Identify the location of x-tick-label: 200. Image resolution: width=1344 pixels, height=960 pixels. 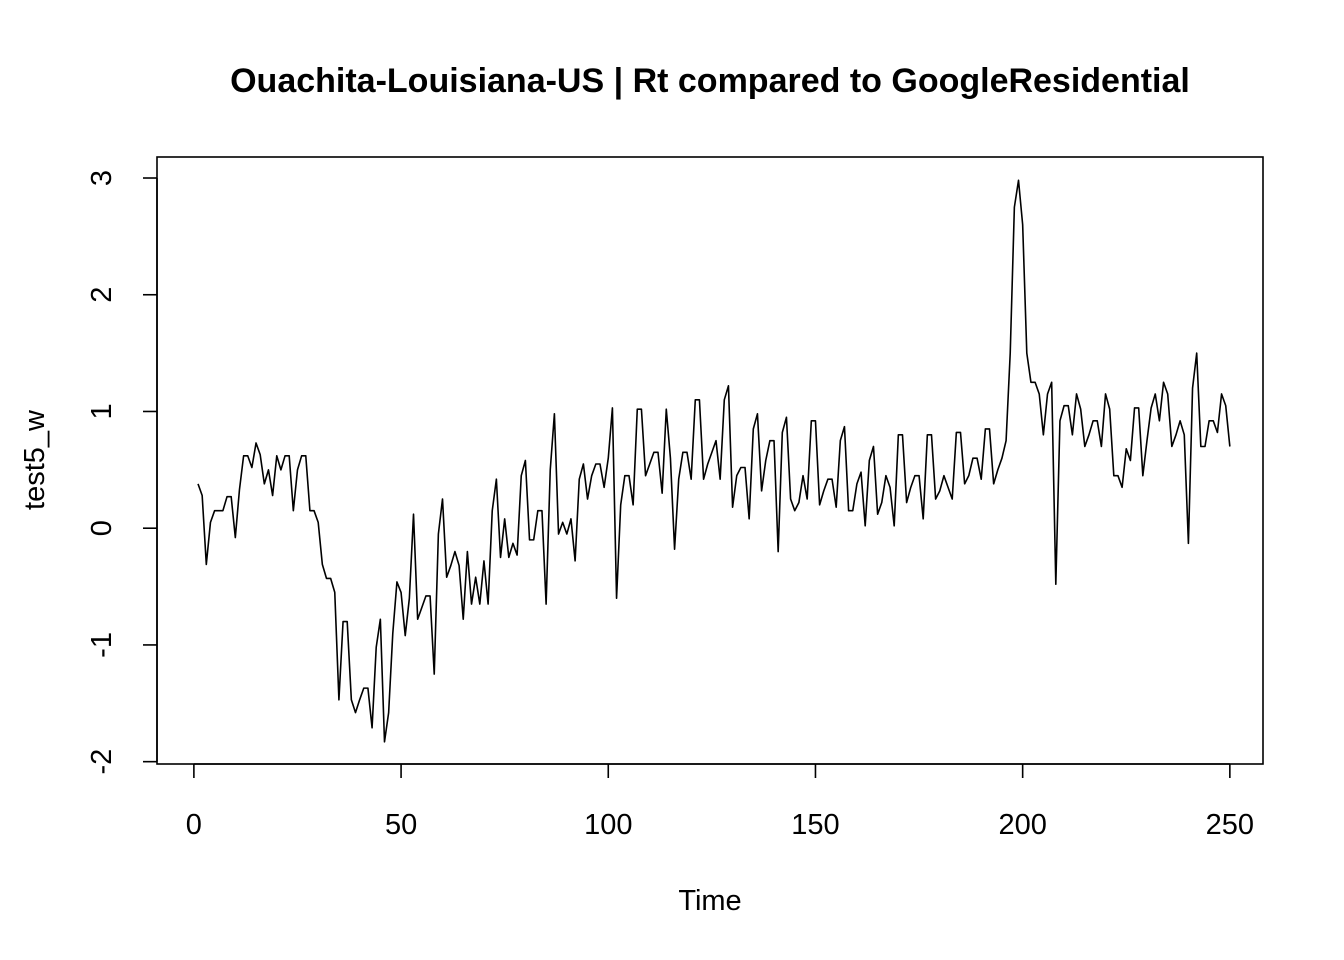
(1022, 825).